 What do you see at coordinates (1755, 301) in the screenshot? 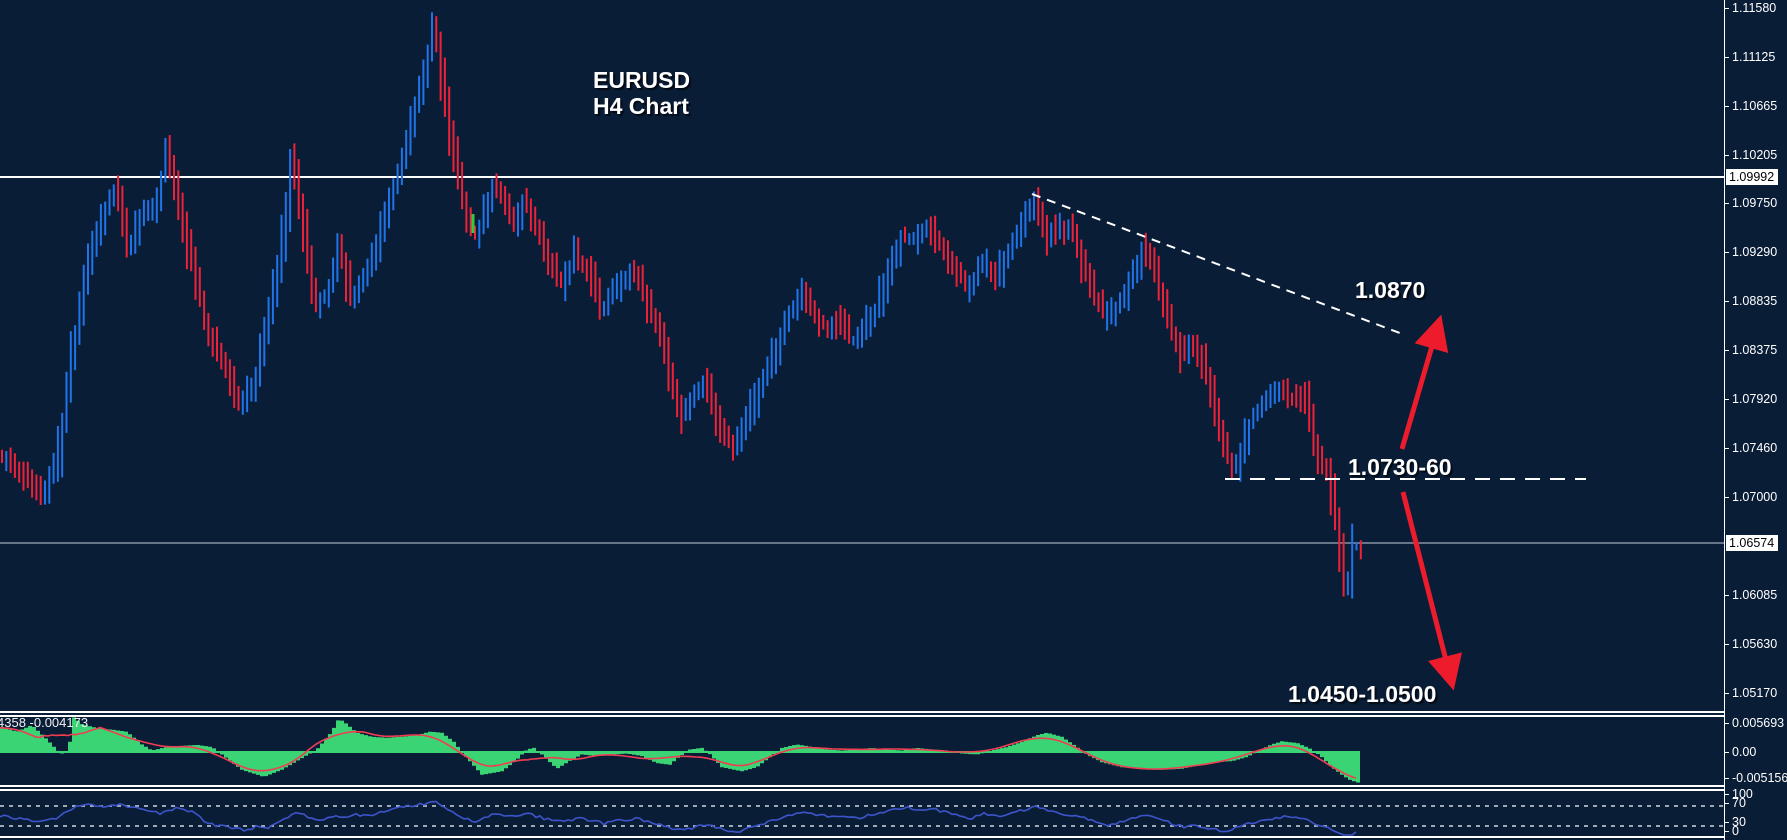
I see `y-axis-label: 1.08835` at bounding box center [1755, 301].